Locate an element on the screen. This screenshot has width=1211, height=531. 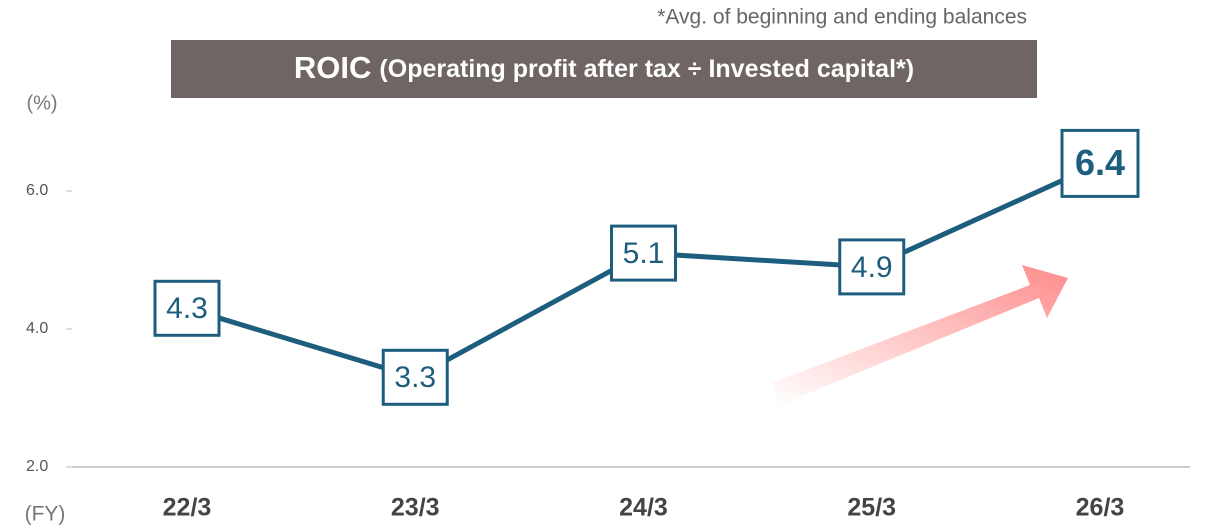
y-tick-label: 4.0 is located at coordinates (37, 328).